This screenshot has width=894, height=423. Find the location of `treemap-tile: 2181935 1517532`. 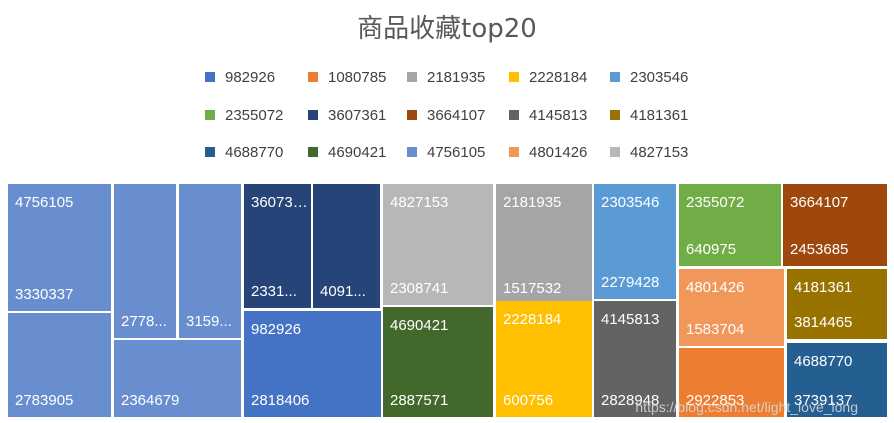

treemap-tile: 2181935 1517532 is located at coordinates (544, 244).